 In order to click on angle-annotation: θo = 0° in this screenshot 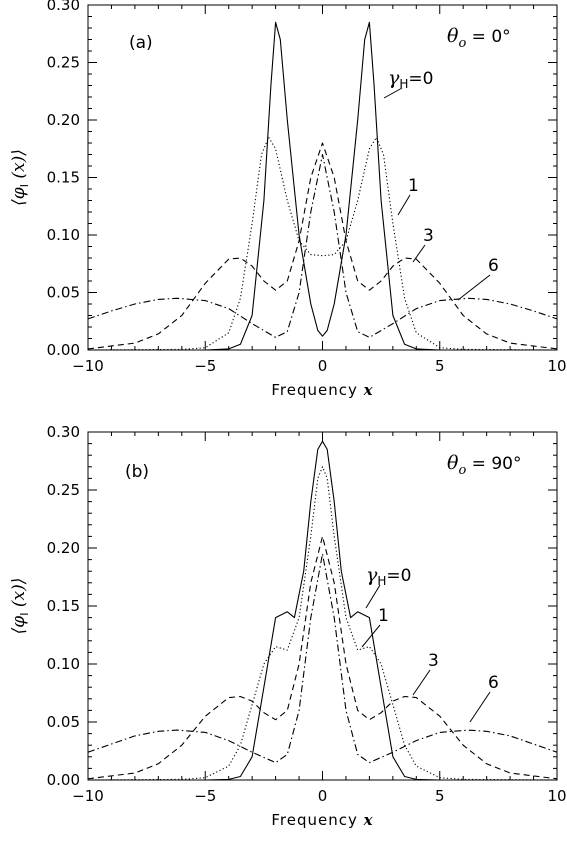, I will do `click(479, 38)`.